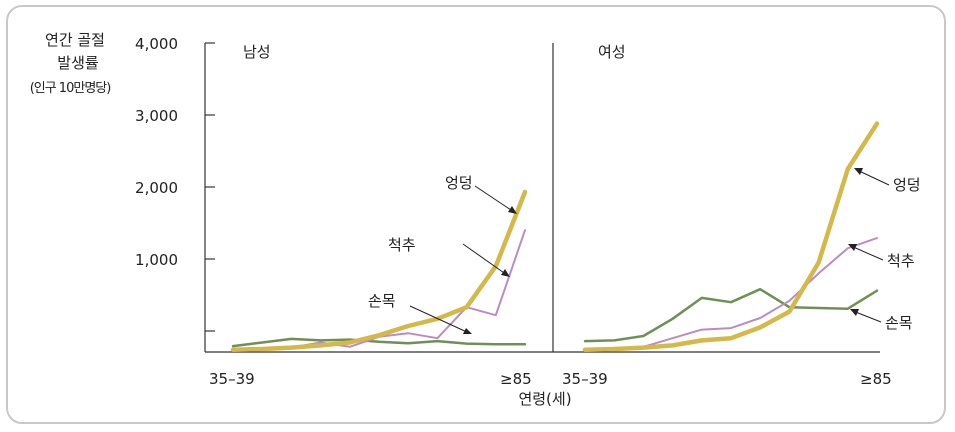 The image size is (955, 432). What do you see at coordinates (854, 312) in the screenshot?
I see `annotation-arrowhead-female-wrist` at bounding box center [854, 312].